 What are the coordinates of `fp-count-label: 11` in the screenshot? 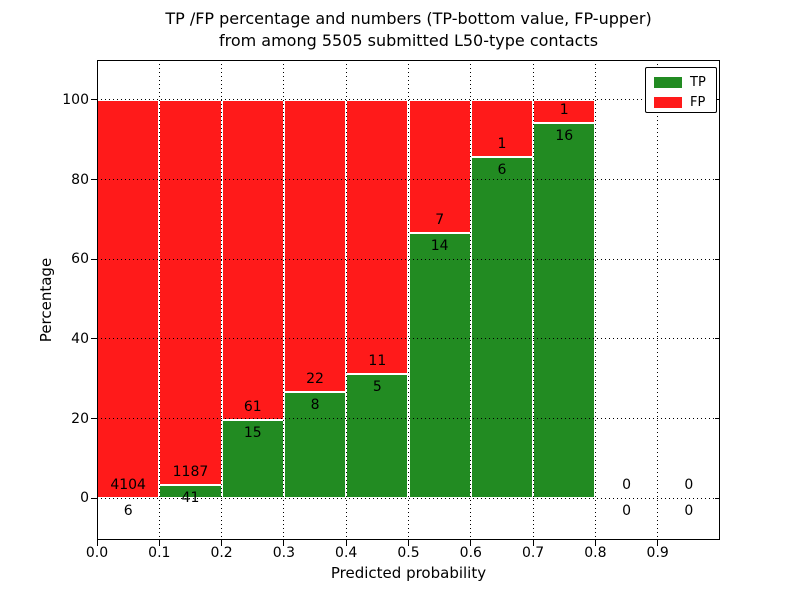 It's located at (377, 360).